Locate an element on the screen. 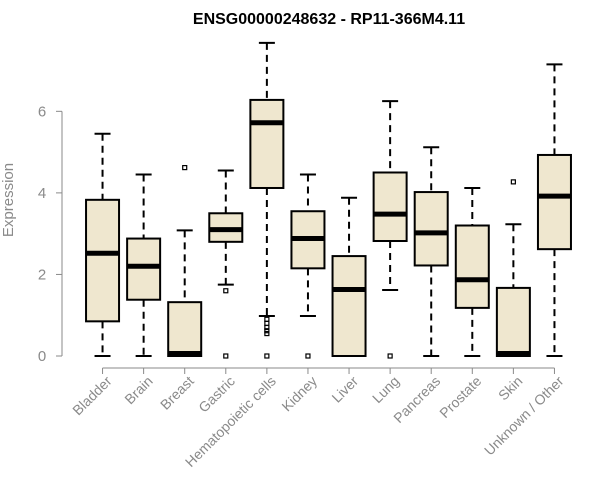 The height and width of the screenshot is (500, 600). chart-title: ENSG00000248632 - RP11-366M4.11 is located at coordinates (329, 19).